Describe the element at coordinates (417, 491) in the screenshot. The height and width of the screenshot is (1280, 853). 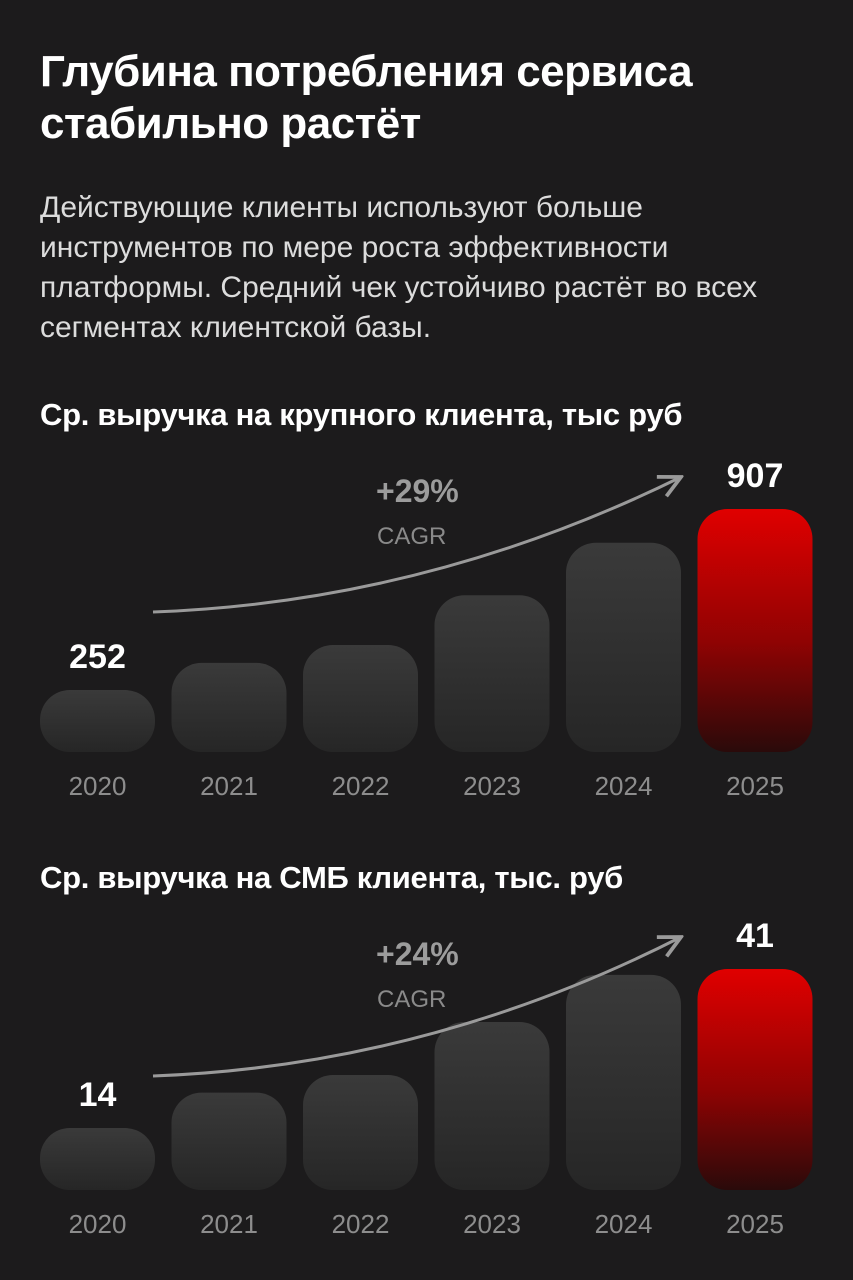
I see `growth-label: +29%` at that location.